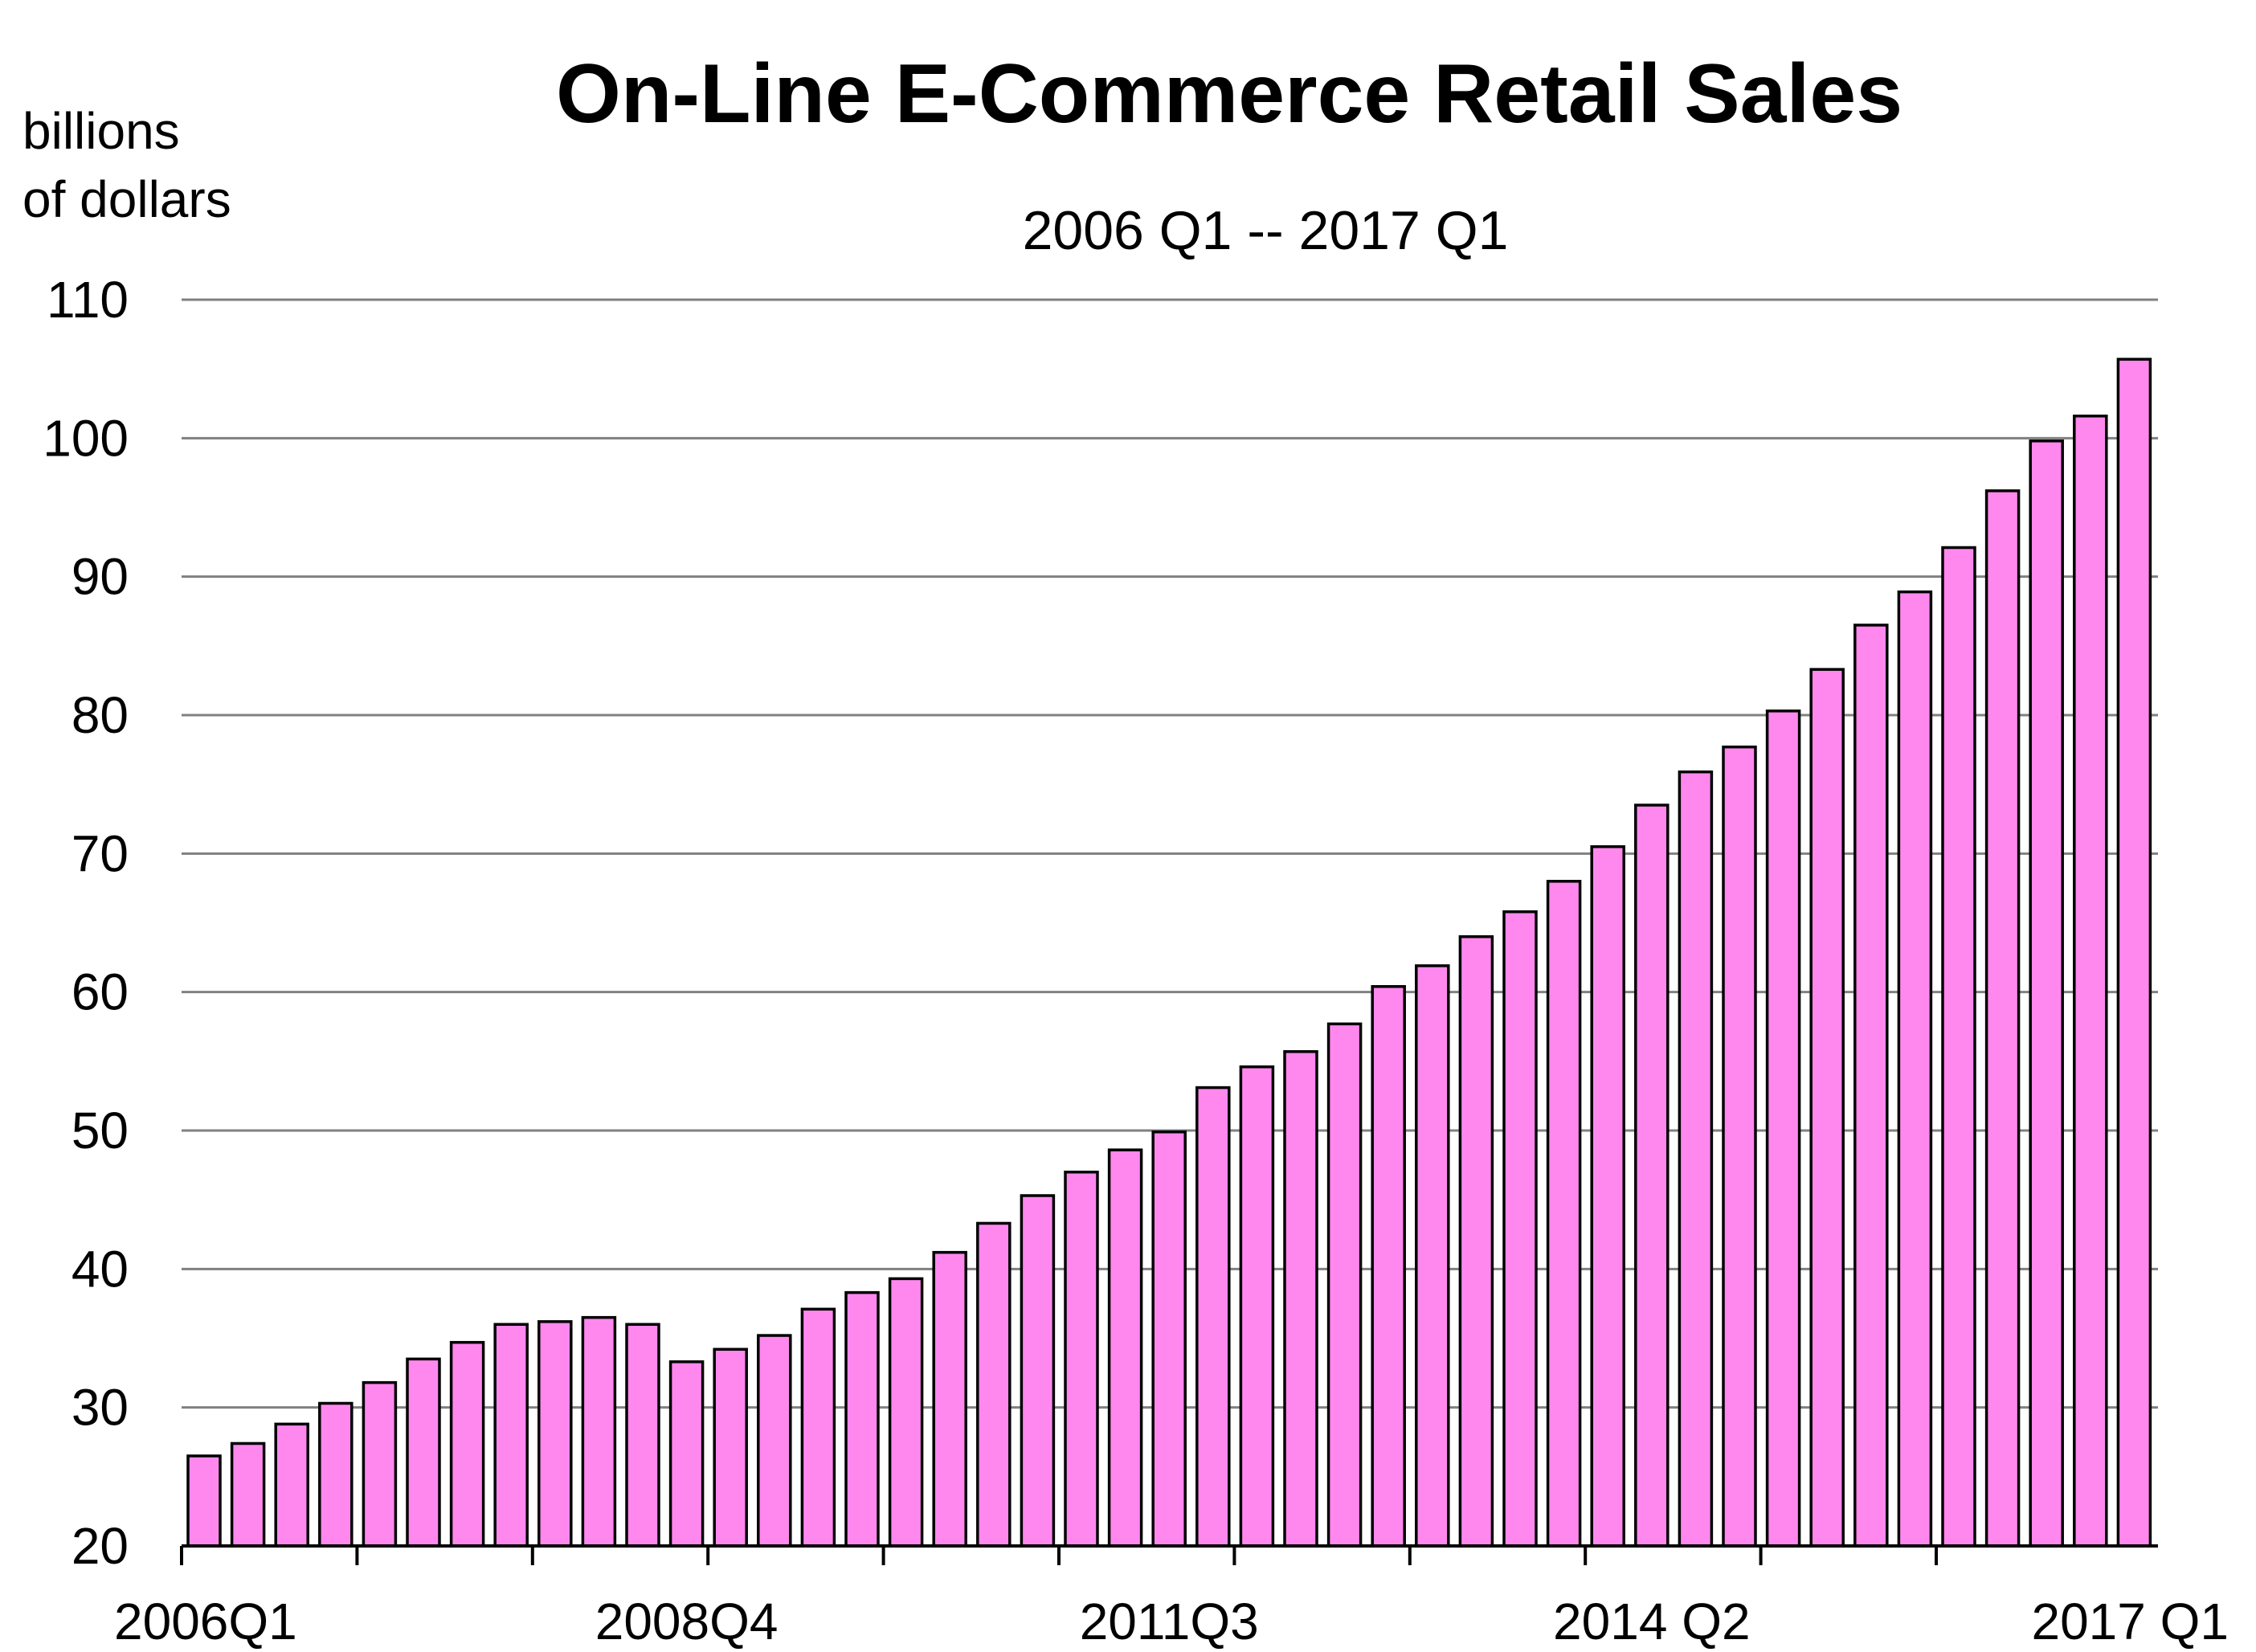 The width and height of the screenshot is (2256, 1652). What do you see at coordinates (127, 199) in the screenshot?
I see `y-axis-label-line-2: of dollars` at bounding box center [127, 199].